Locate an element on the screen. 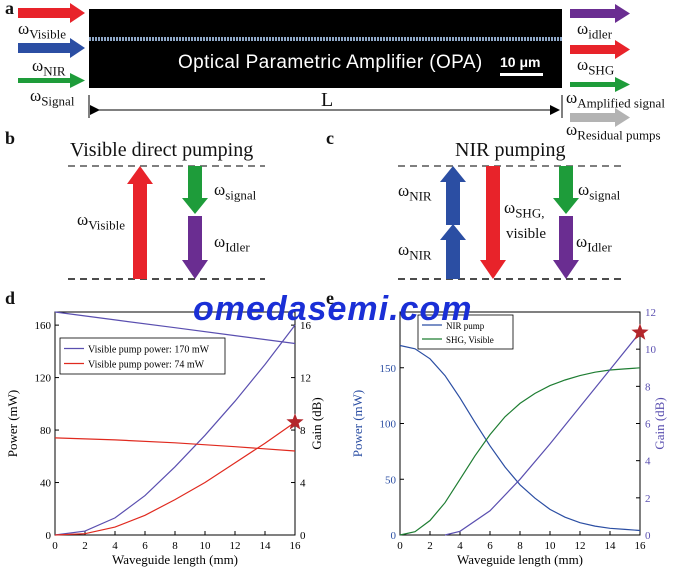 This screenshot has width=676, height=573. y-tick-label: 50 is located at coordinates (391, 480).